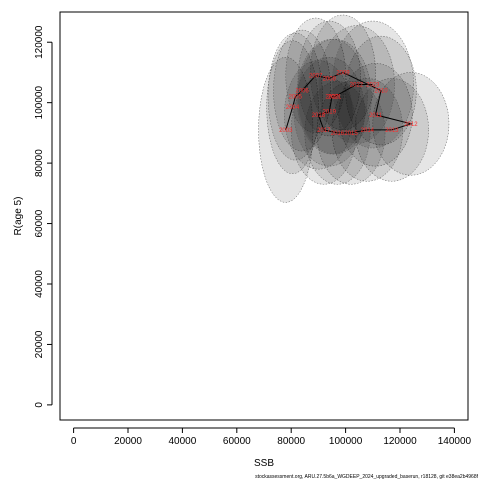 The width and height of the screenshot is (480, 480). I want to click on point-label-2004: 2004, so click(293, 108).